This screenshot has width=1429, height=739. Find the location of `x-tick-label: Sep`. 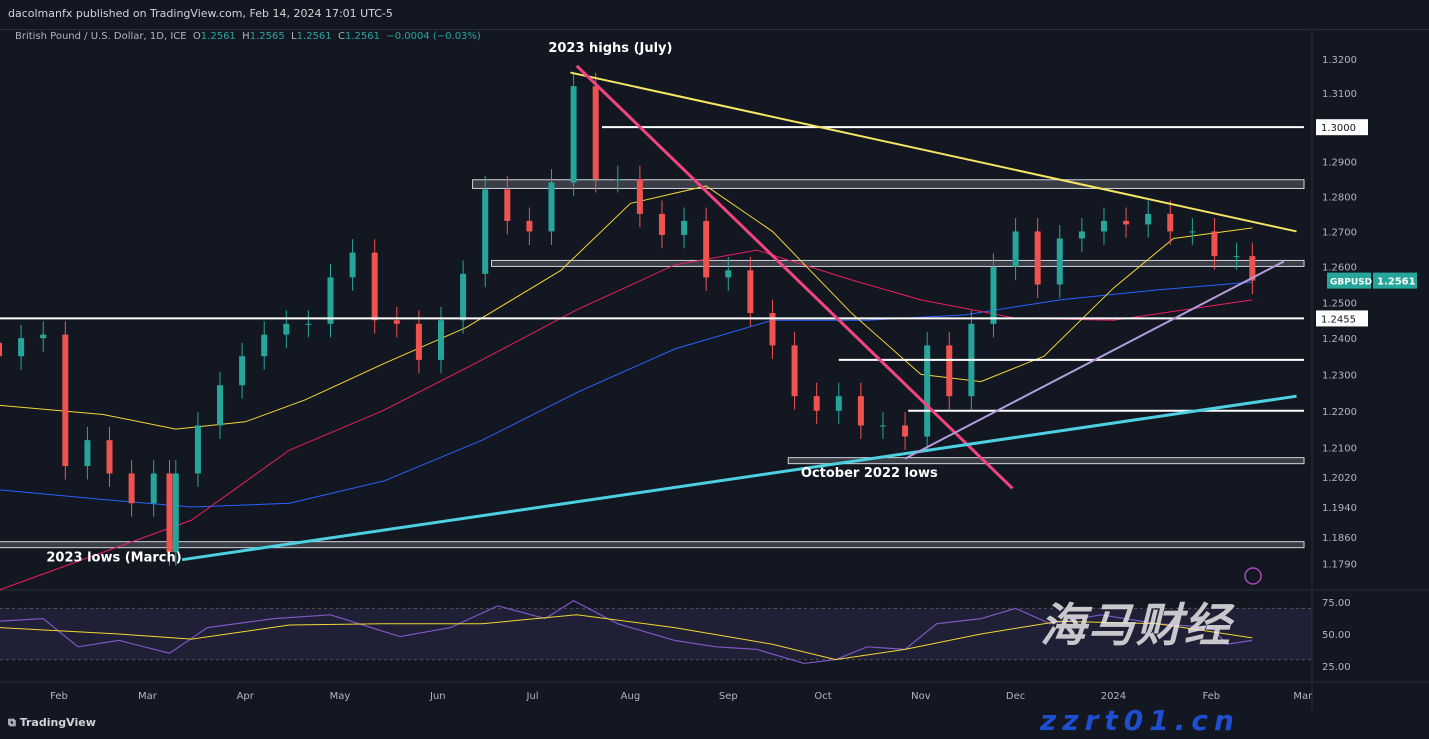

x-tick-label: Sep is located at coordinates (728, 696).